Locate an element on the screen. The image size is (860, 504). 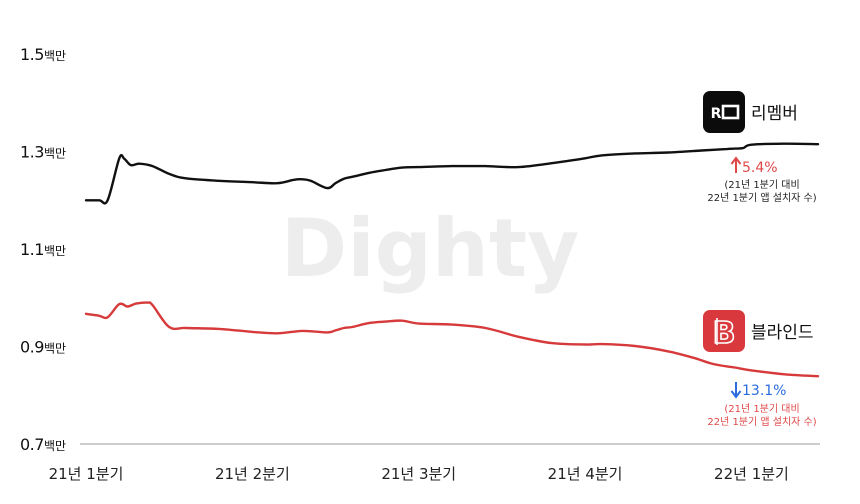
svg-text: B is located at coordinates (724, 333).